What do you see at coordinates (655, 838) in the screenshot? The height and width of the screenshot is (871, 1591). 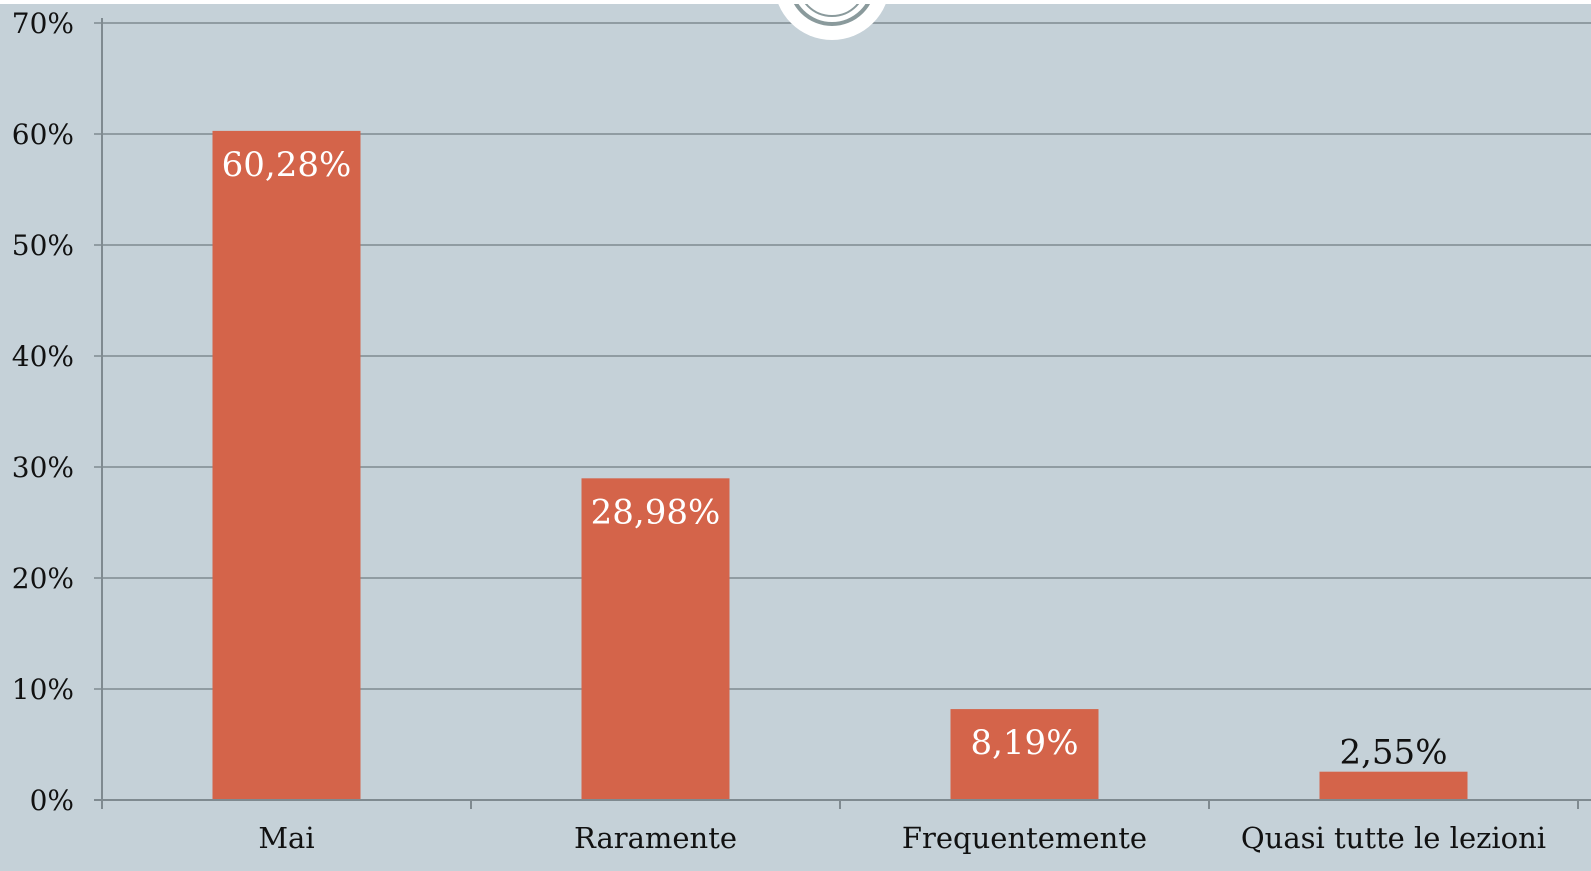 I see `x-tick-label: Raramente` at bounding box center [655, 838].